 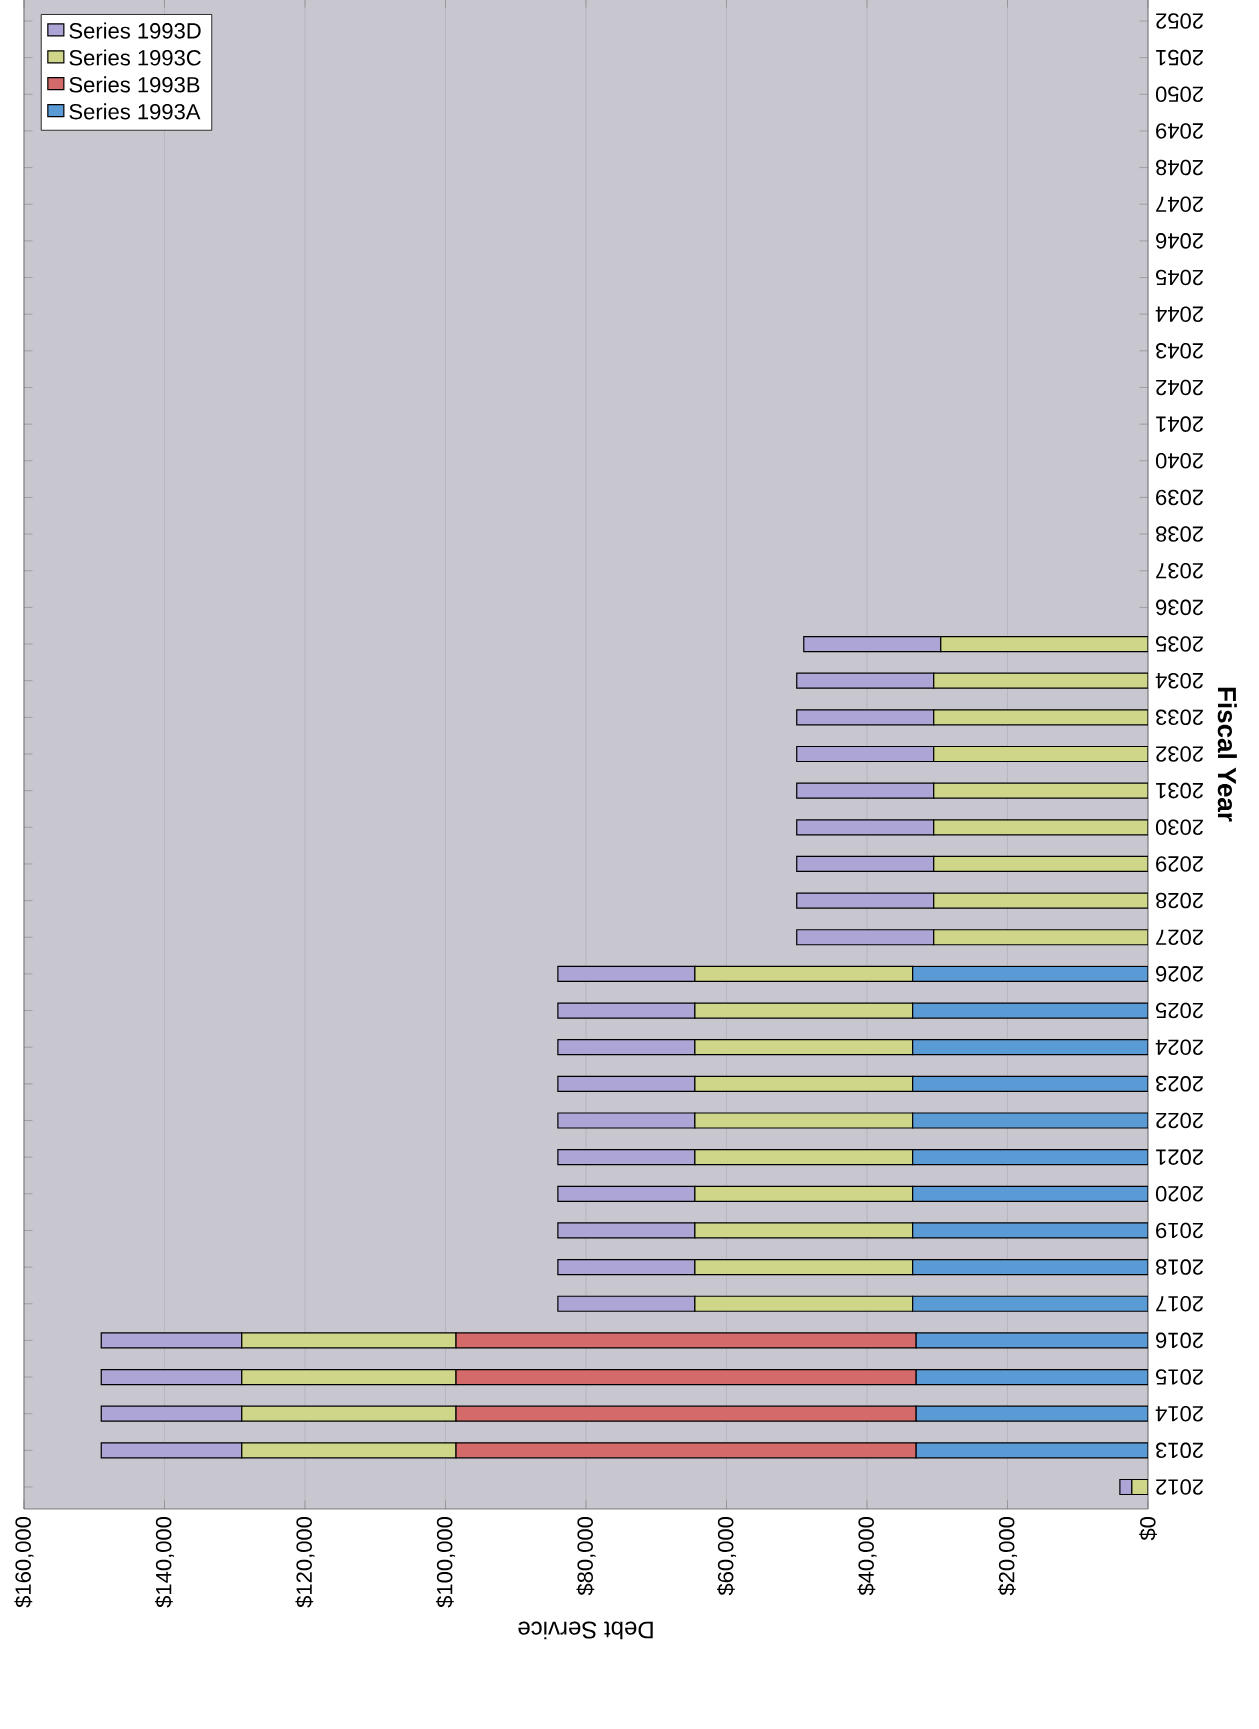 What do you see at coordinates (164, 1562) in the screenshot?
I see `x-tick-label: $140,000` at bounding box center [164, 1562].